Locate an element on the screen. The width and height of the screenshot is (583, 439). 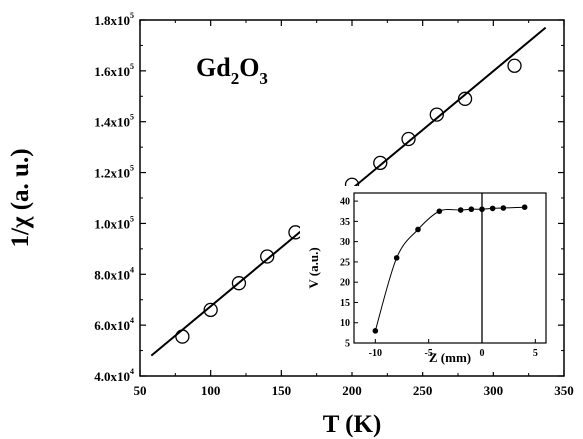
inset-y-tick-label: 5 is located at coordinates (347, 344).